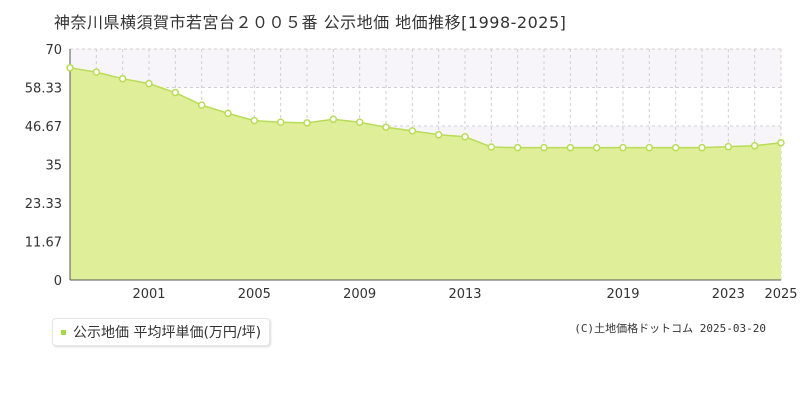 The image size is (800, 400). Describe the element at coordinates (43, 89) in the screenshot. I see `y-tick-label: 58.33` at that location.